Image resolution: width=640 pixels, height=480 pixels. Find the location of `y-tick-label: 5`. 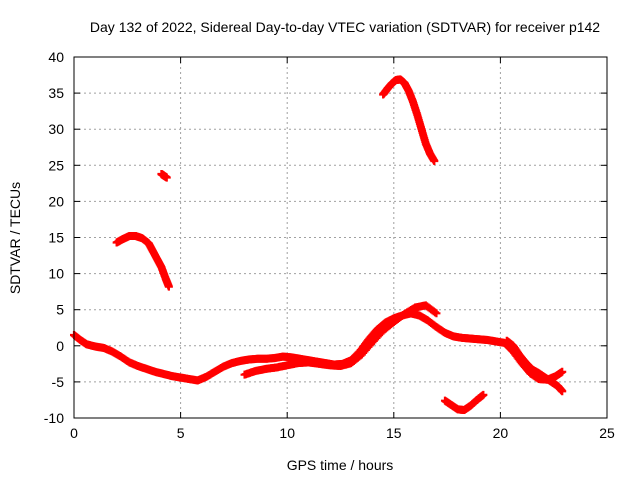

y-tick-label: 5 is located at coordinates (60, 310).